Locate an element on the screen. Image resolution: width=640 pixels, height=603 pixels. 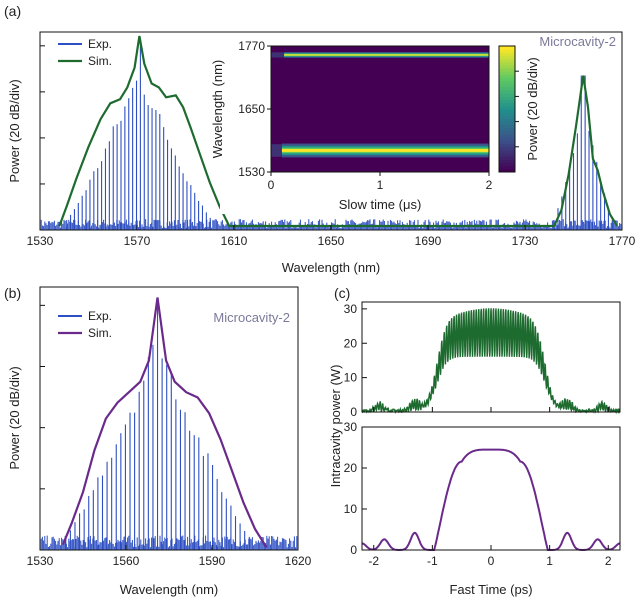
panel-c-top-line is located at coordinates (491, 361).